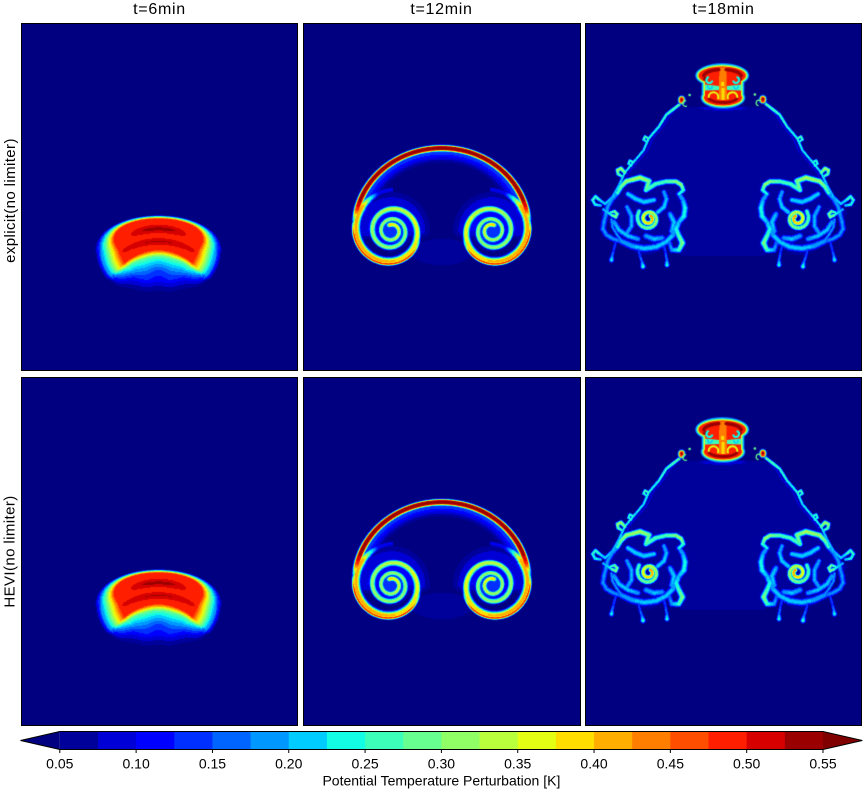 The width and height of the screenshot is (866, 792). I want to click on svg-text: 0.25, so click(364, 764).